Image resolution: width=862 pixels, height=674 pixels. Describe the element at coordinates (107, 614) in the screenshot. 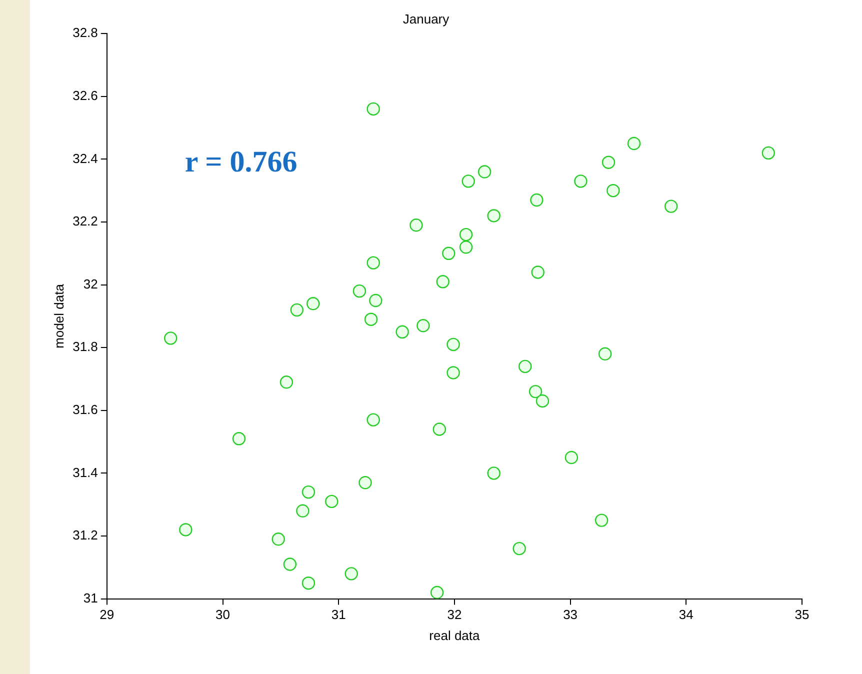

I see `x-tick-label: 29` at that location.